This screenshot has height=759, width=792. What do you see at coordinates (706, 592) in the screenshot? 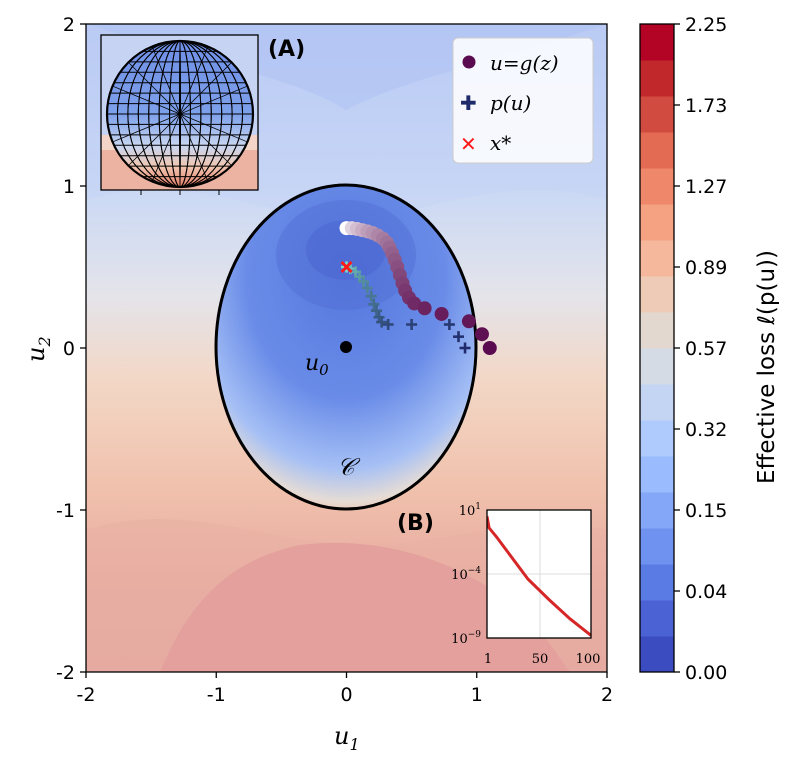
I see `colorbar-tick-label: 0.04` at bounding box center [706, 592].